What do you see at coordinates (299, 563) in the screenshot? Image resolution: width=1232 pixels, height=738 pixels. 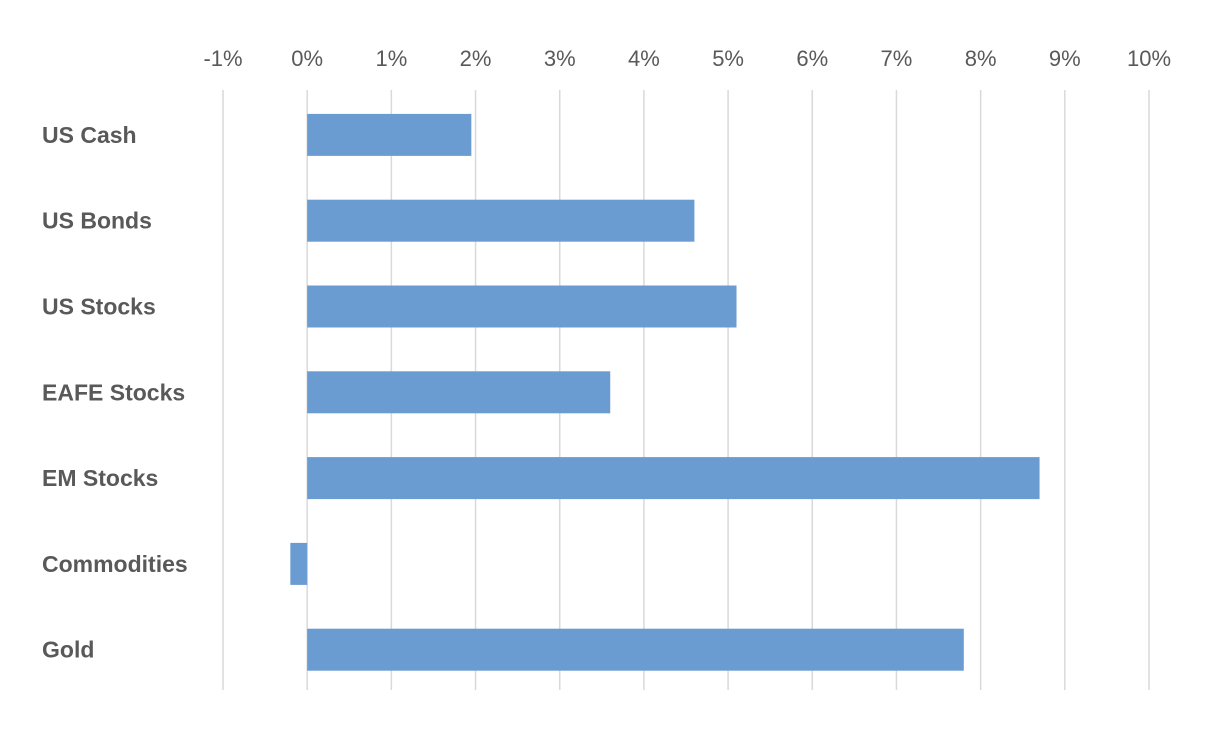 I see `bar-commodities` at bounding box center [299, 563].